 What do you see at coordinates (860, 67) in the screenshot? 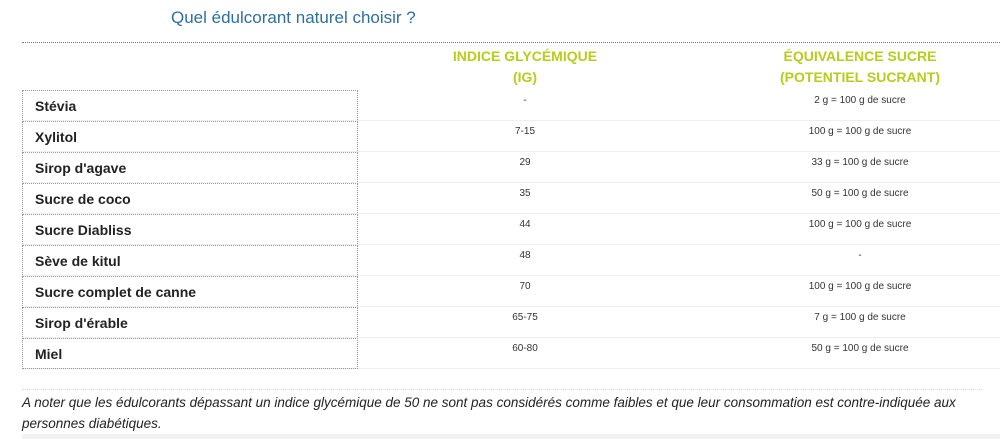
I see `column-header: ÉQUIVALENCE SUCRE (POTENTIEL SUCRANT)` at bounding box center [860, 67].